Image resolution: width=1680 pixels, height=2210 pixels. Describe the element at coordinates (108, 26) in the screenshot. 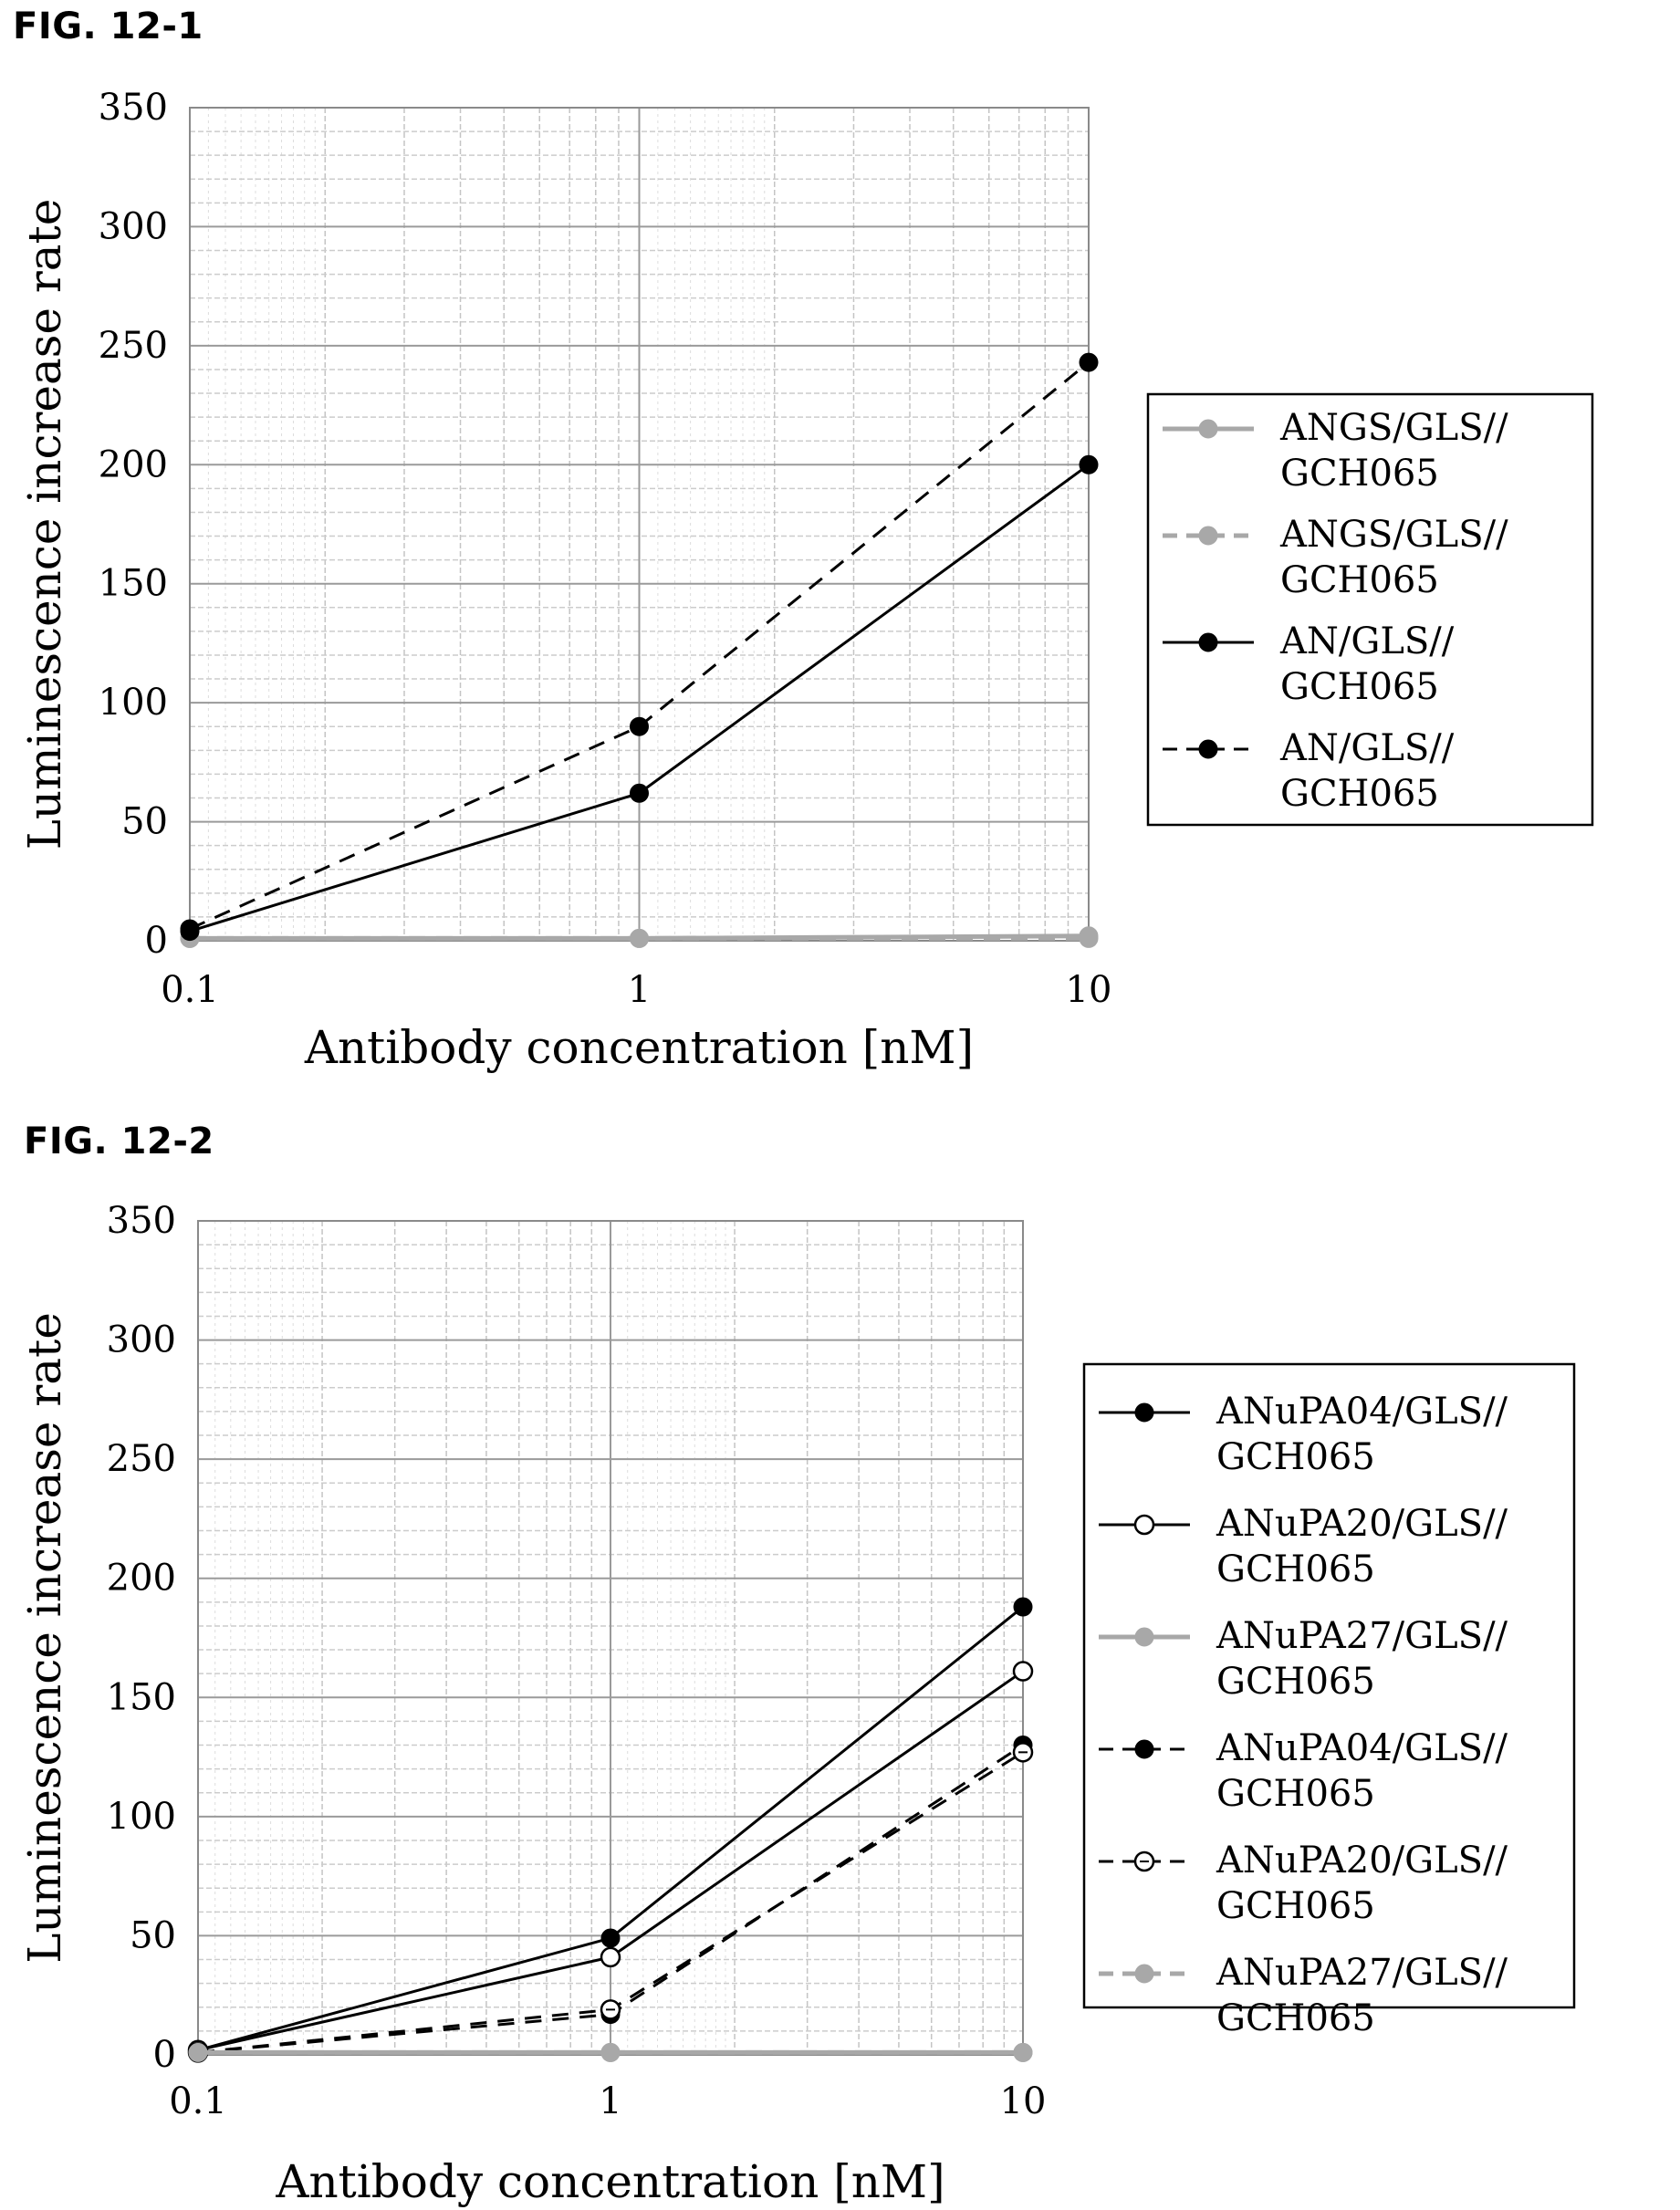

I see `figure-label-1: FIG. 12-1` at that location.